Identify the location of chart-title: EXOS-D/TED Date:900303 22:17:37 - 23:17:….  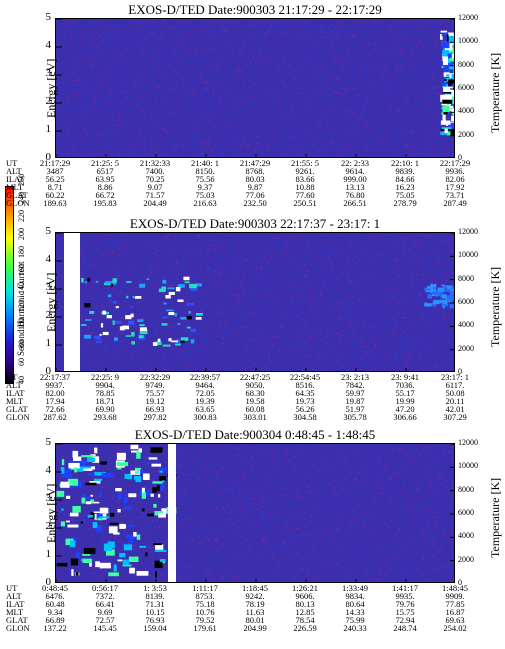
(255, 223).